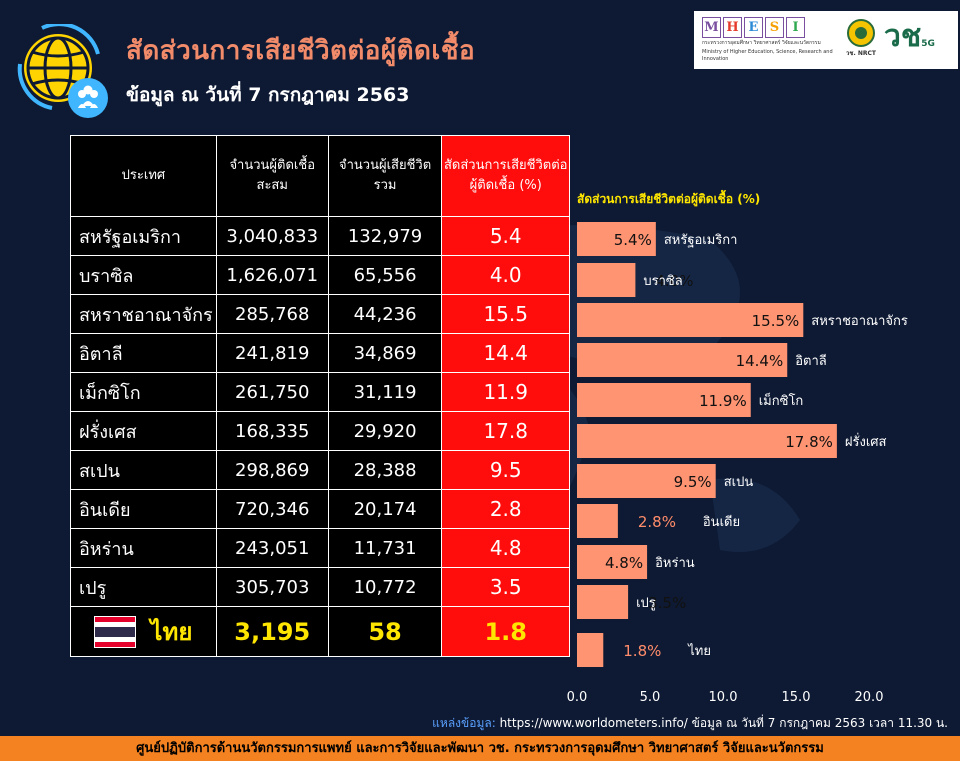  Describe the element at coordinates (723, 401) in the screenshot. I see `chart-data-label: 11.9%` at that location.